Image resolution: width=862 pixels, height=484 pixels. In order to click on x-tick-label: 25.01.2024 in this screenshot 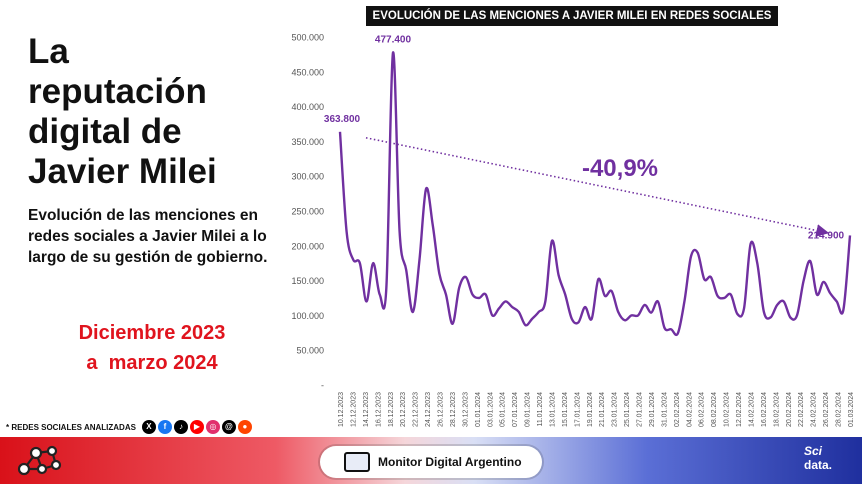, I will do `click(627, 409)`.